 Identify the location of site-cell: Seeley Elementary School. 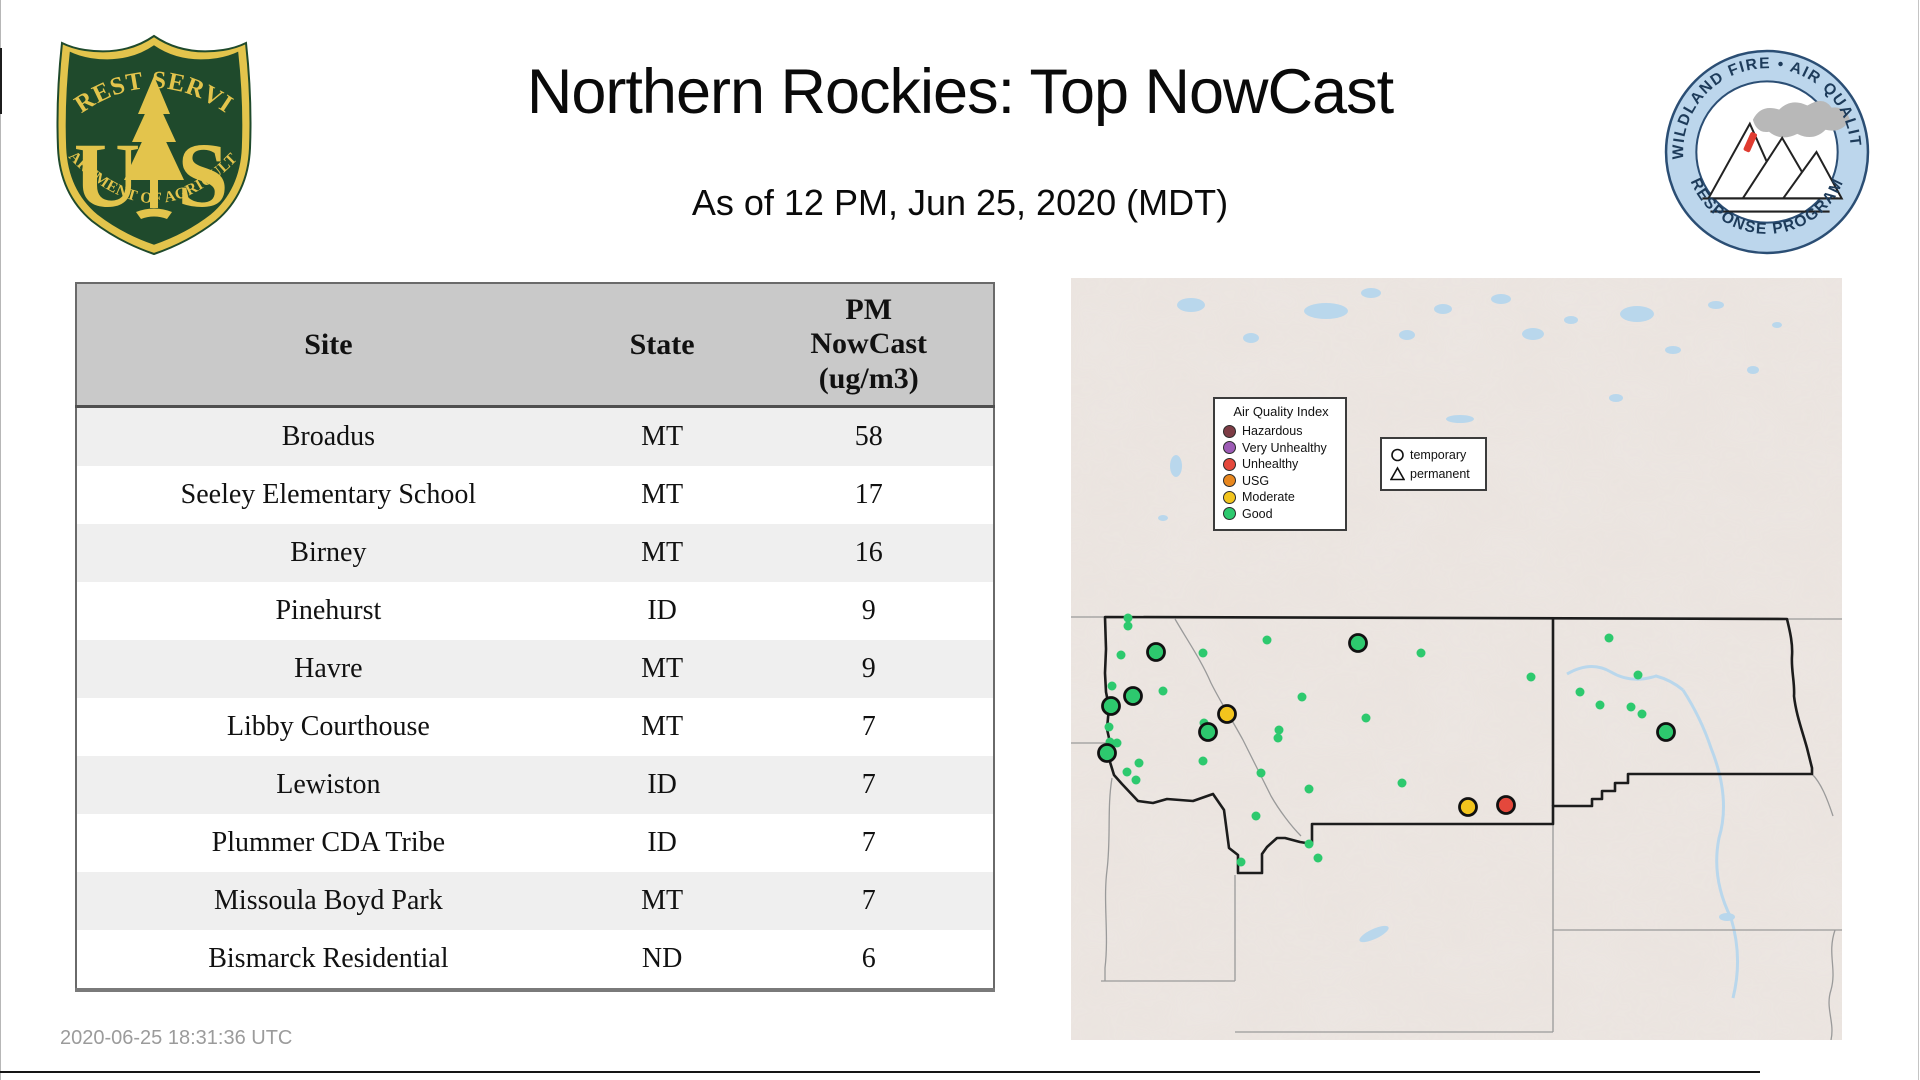
(328, 495).